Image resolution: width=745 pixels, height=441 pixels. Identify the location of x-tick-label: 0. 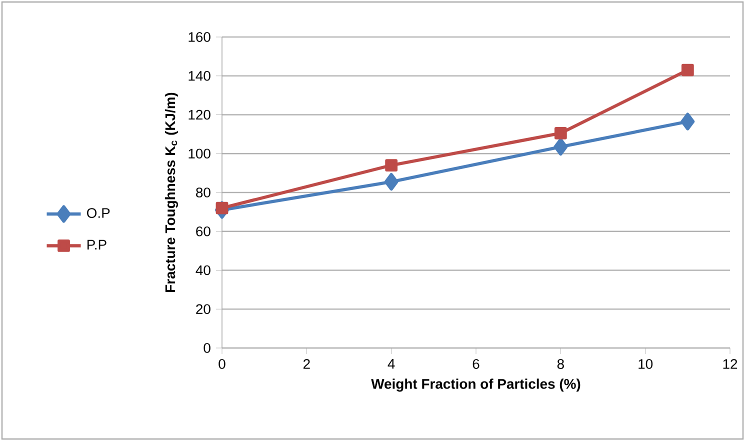
(222, 364).